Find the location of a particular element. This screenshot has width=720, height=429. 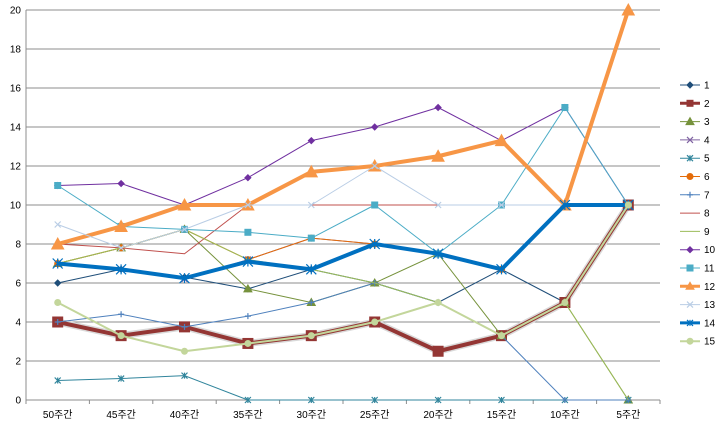

legend-item-2: 2 is located at coordinates (695, 104).